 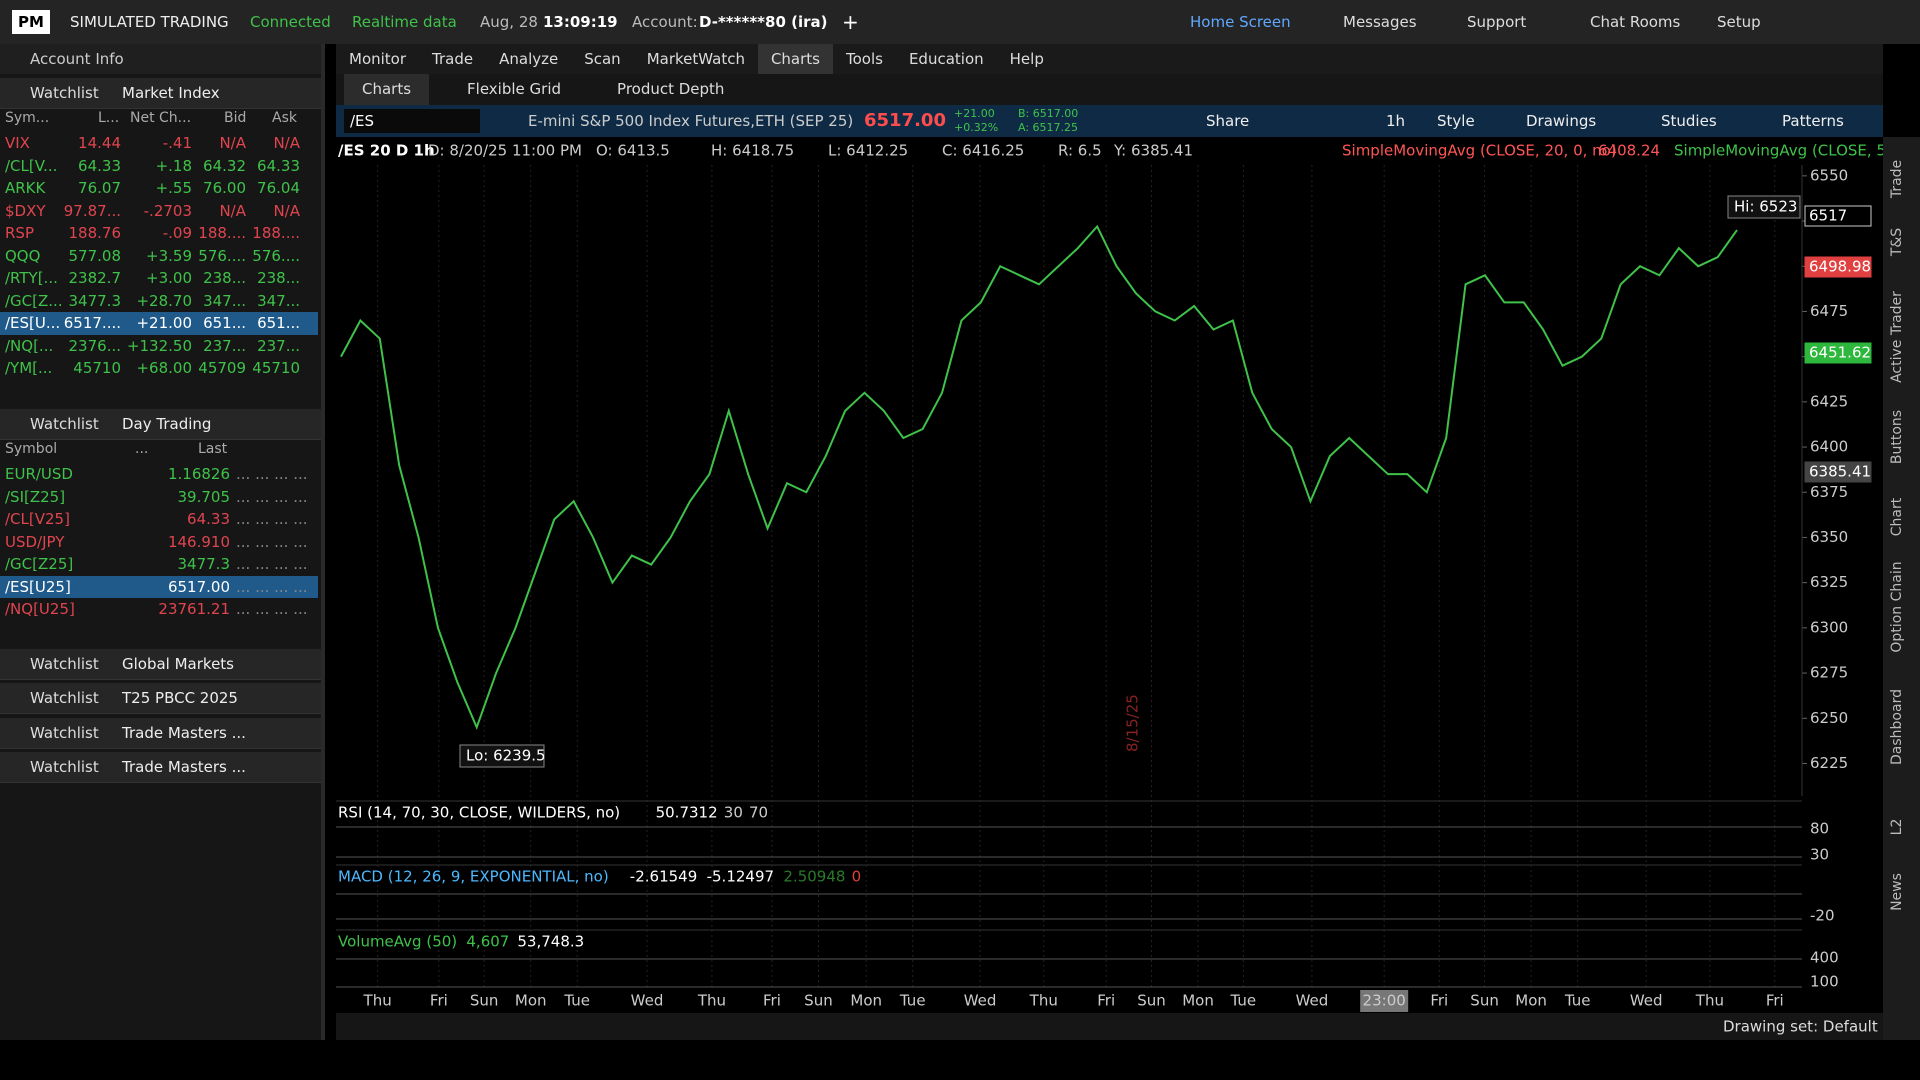 What do you see at coordinates (39, 474) in the screenshot?
I see `cell: EUR/USD` at bounding box center [39, 474].